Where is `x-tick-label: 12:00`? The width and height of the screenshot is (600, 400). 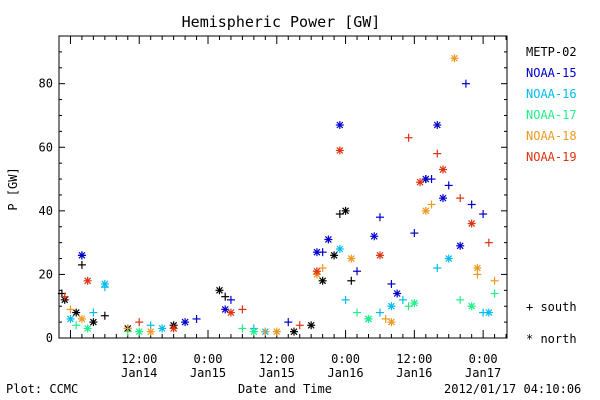
x-tick-label: 12:00 is located at coordinates (414, 359).